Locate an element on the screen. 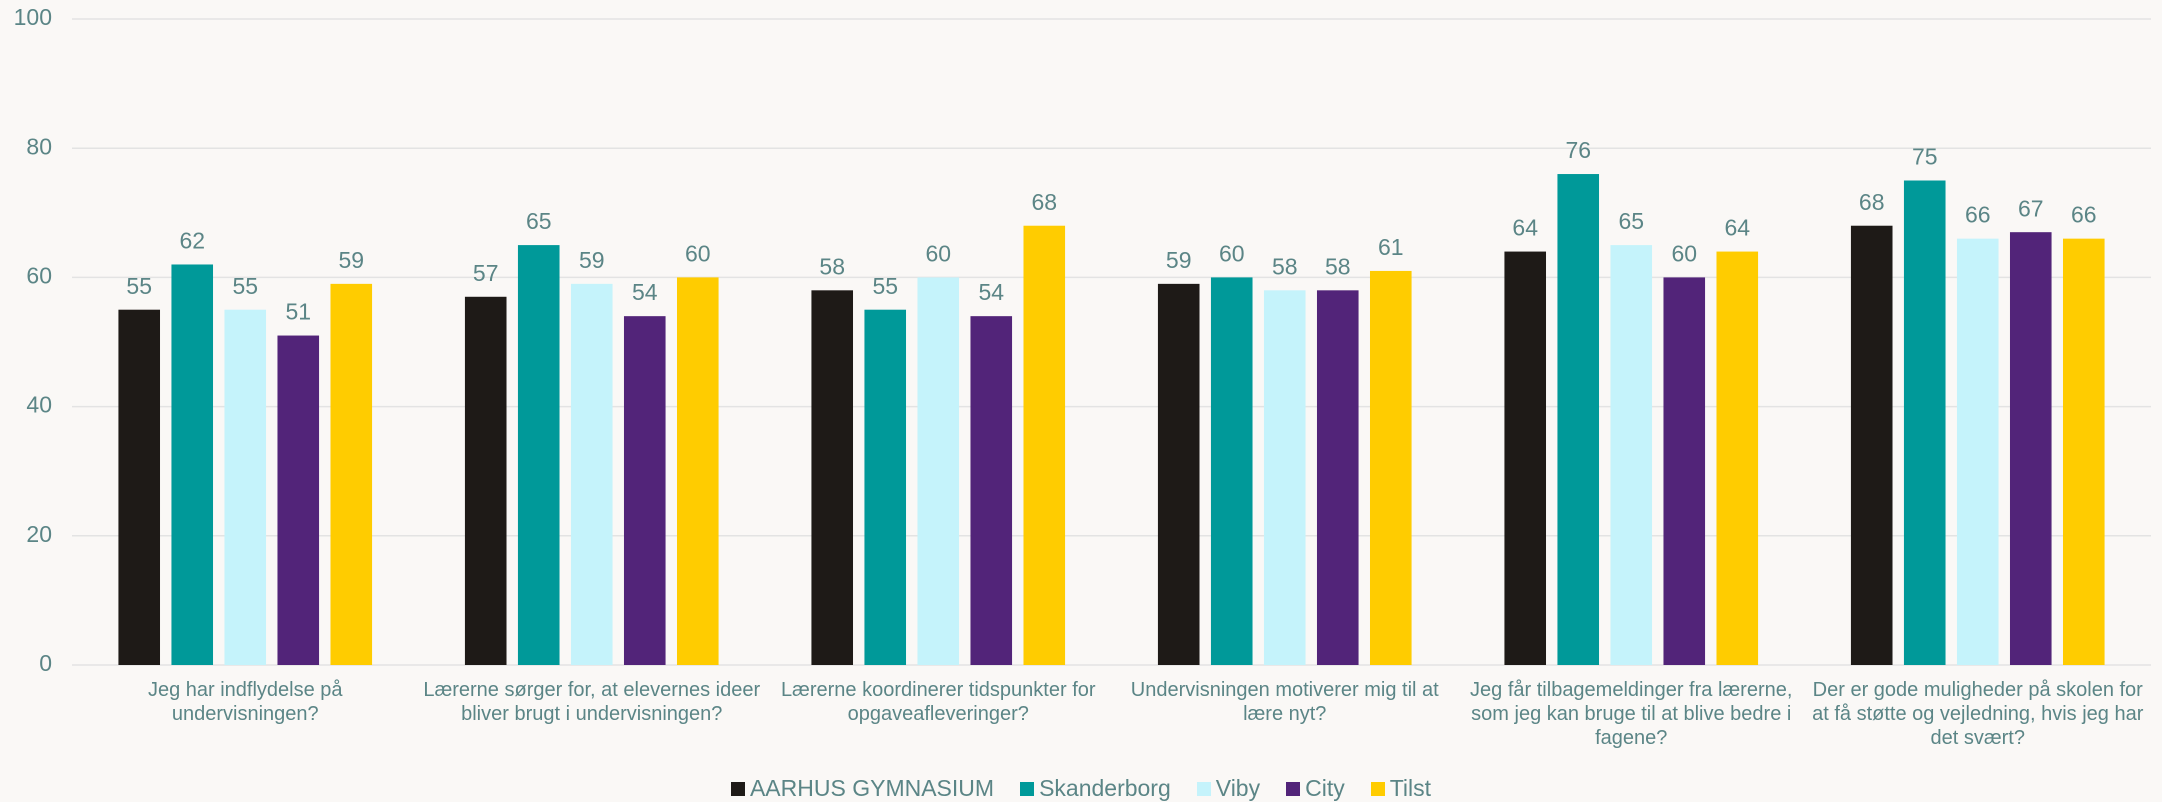  legend-label: Tilst is located at coordinates (1410, 788).